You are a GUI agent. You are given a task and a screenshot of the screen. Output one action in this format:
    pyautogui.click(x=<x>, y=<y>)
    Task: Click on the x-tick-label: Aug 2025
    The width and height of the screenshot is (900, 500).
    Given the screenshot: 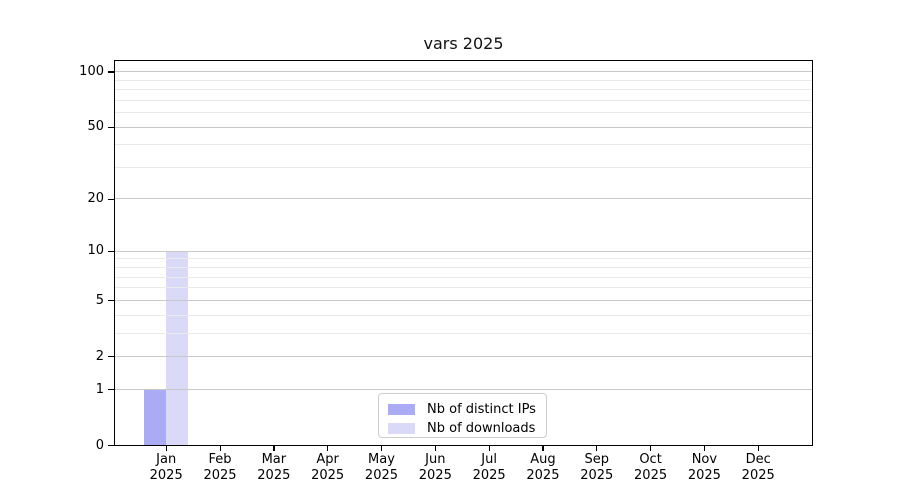 What is the action you would take?
    pyautogui.click(x=543, y=468)
    